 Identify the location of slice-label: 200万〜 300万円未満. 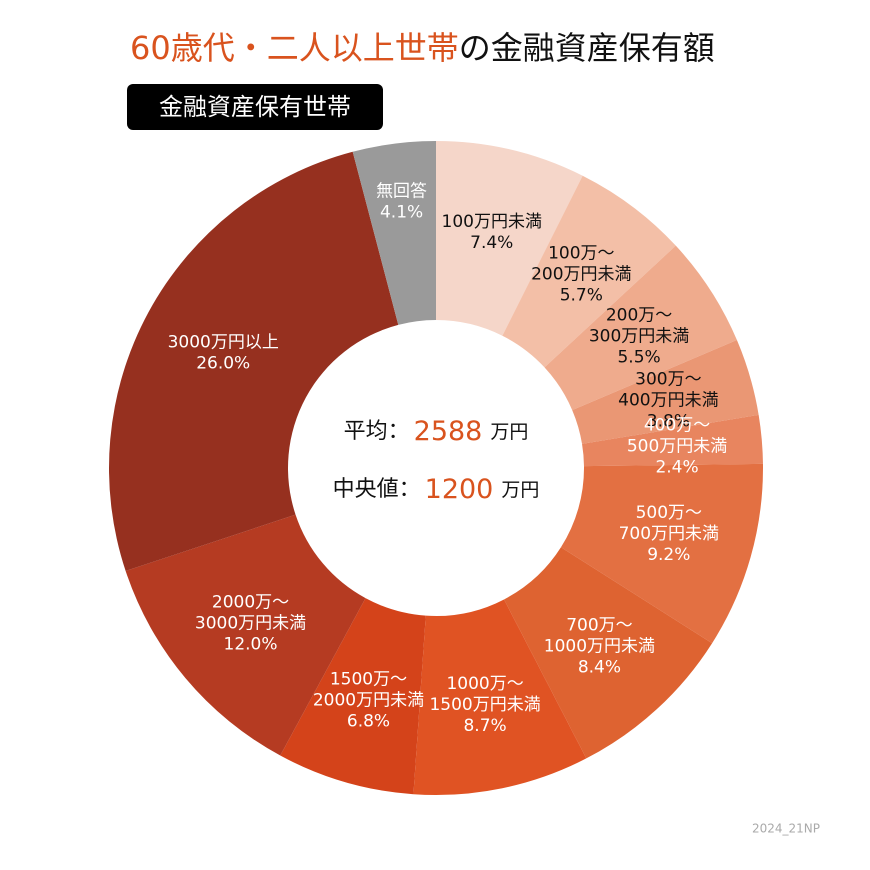
(639, 325).